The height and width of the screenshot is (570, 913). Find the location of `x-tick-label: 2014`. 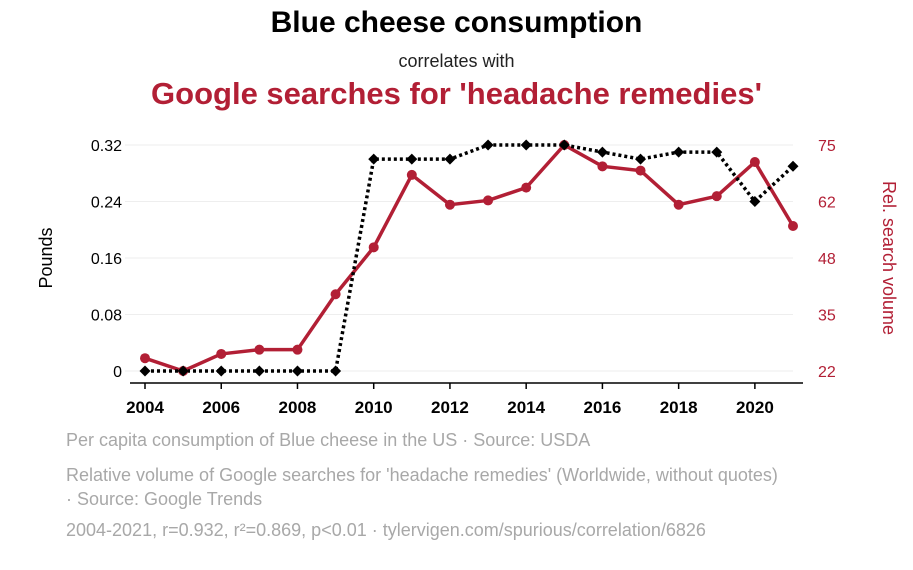

x-tick-label: 2014 is located at coordinates (526, 407).